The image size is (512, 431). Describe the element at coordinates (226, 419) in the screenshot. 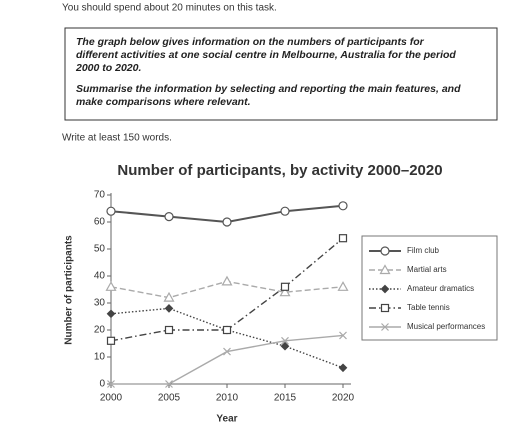

I see `x-axis-label: Year` at that location.